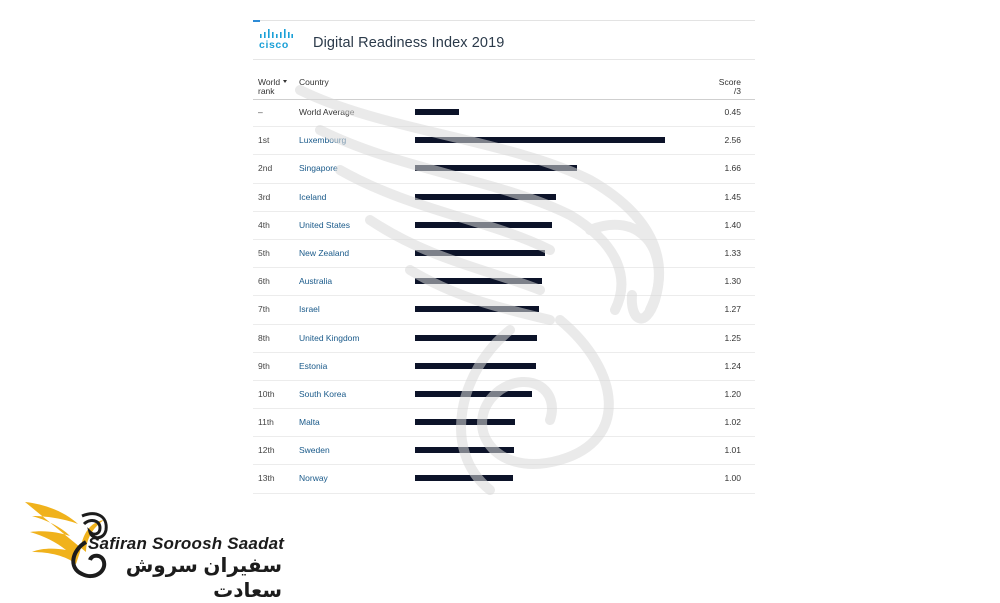  Describe the element at coordinates (264, 140) in the screenshot. I see `rank-cell: 1st` at that location.